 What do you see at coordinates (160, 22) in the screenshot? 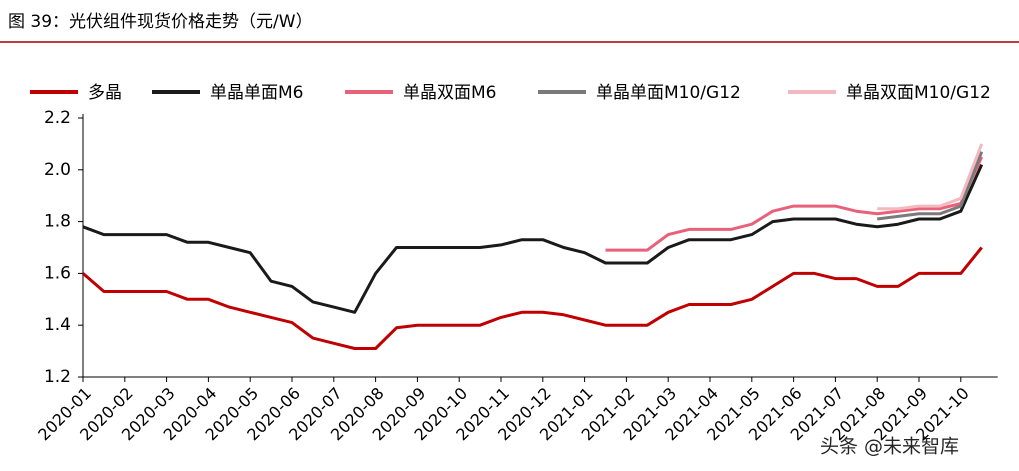
I see `chart-title: 图 39：光伏组件现货价格走势（元/W）` at bounding box center [160, 22].